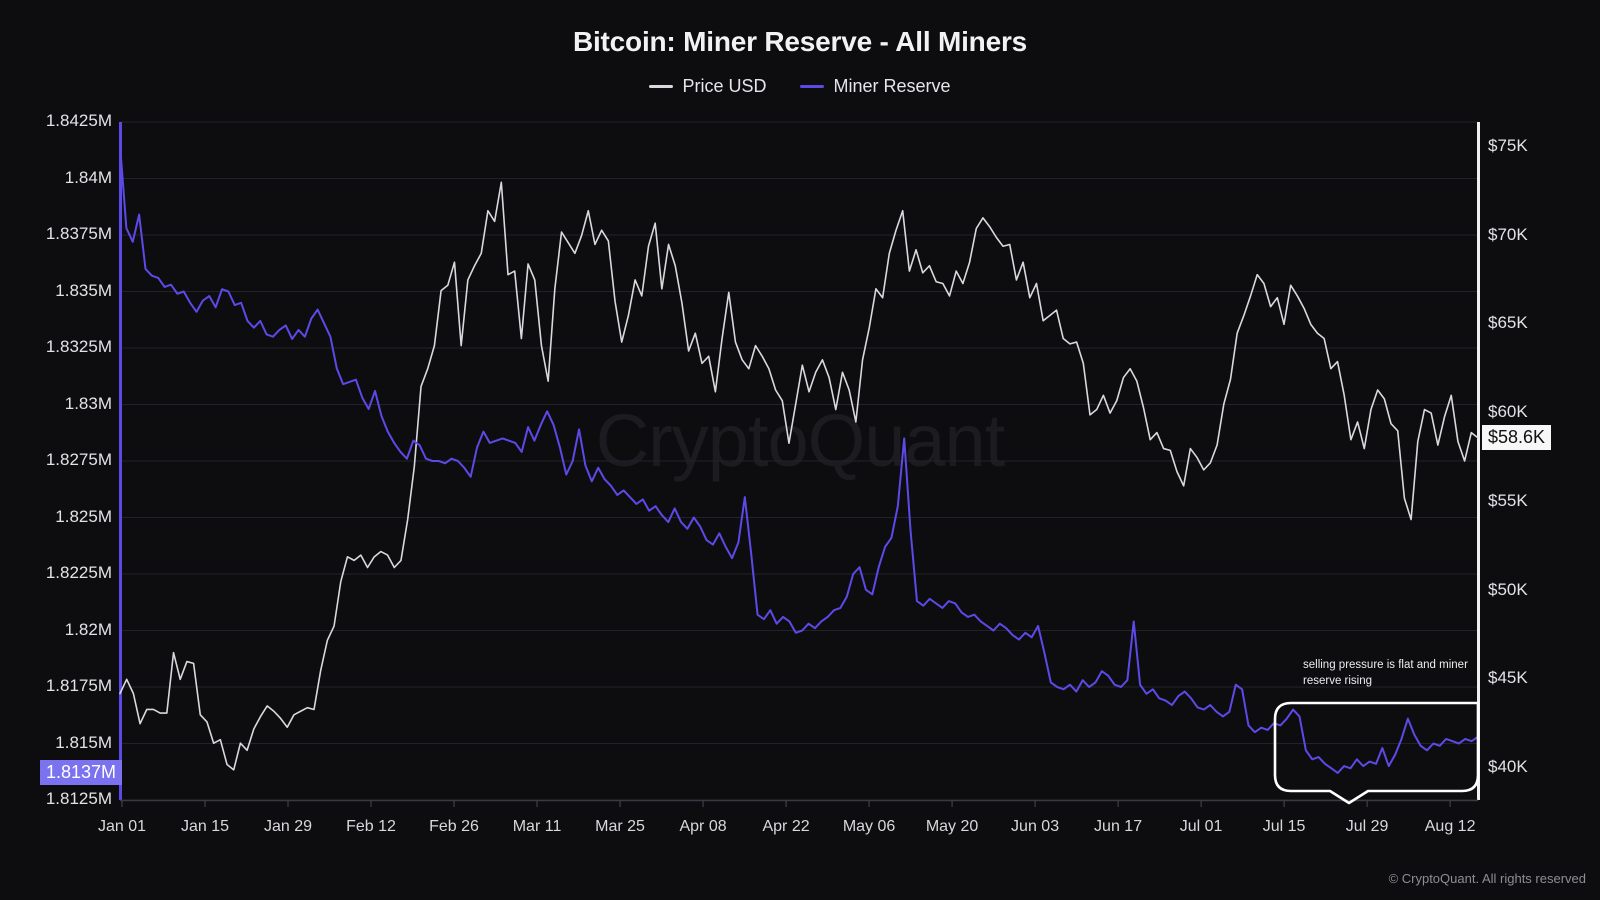 The width and height of the screenshot is (1600, 900). What do you see at coordinates (78, 798) in the screenshot?
I see `left-axis-tick-label: 1.8125M` at bounding box center [78, 798].